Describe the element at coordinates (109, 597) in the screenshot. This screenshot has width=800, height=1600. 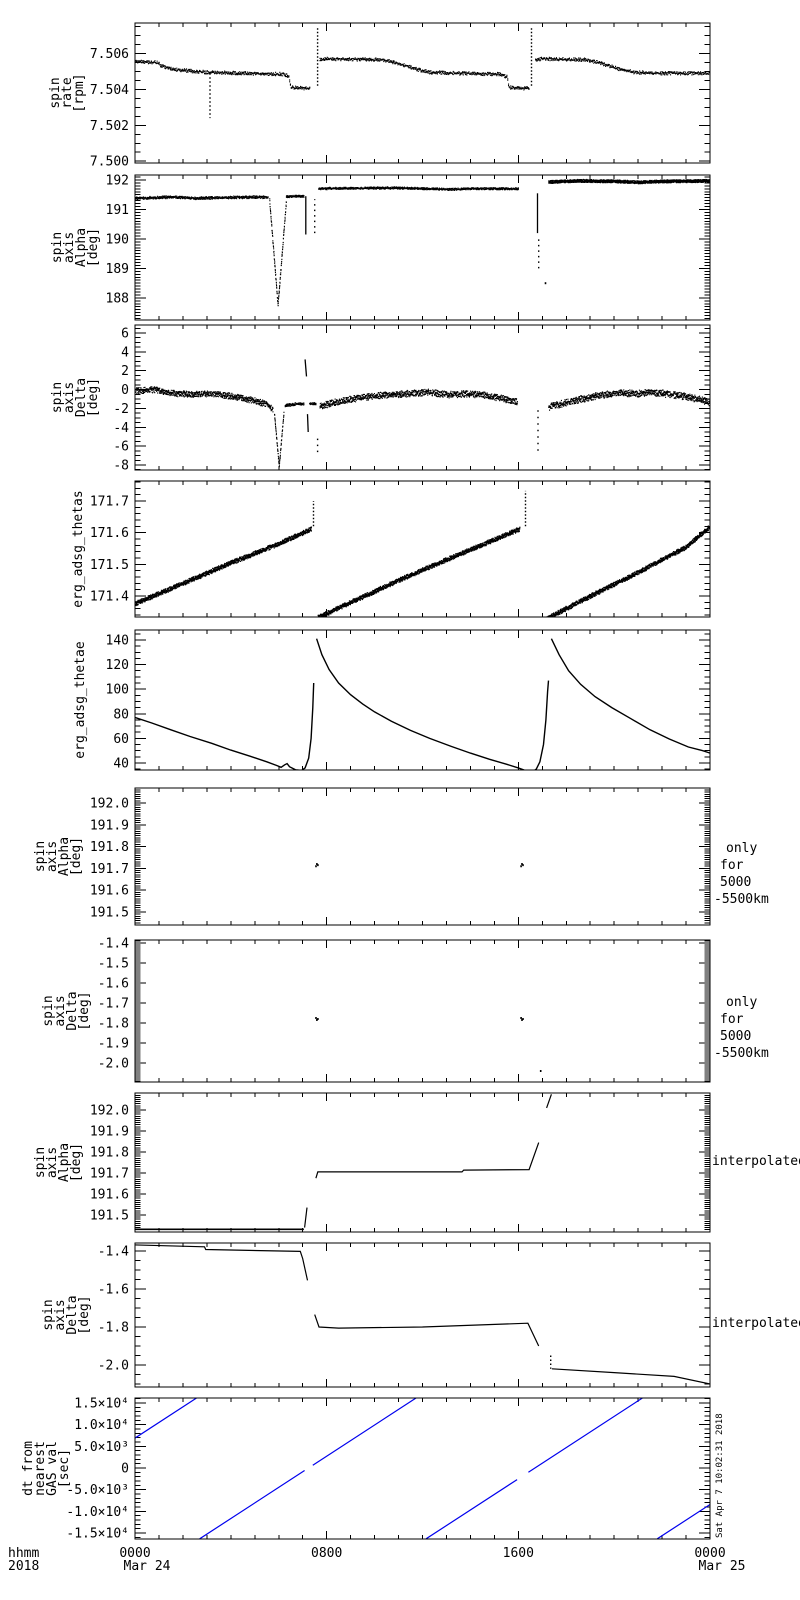
I see `y-tick-label: 171.4` at that location.